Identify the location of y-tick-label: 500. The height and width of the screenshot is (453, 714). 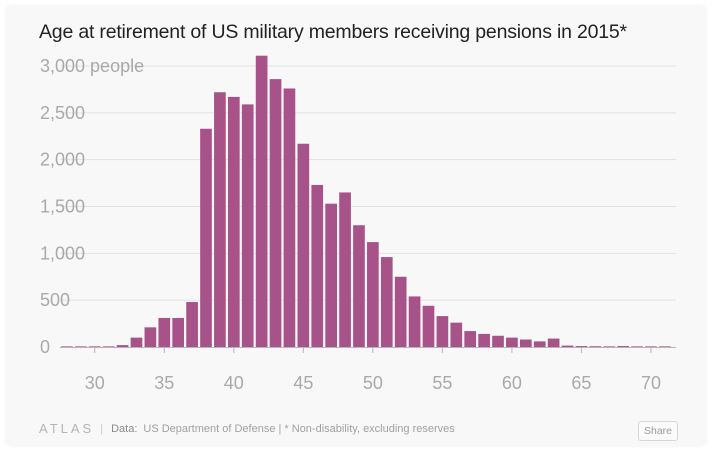
(55, 300).